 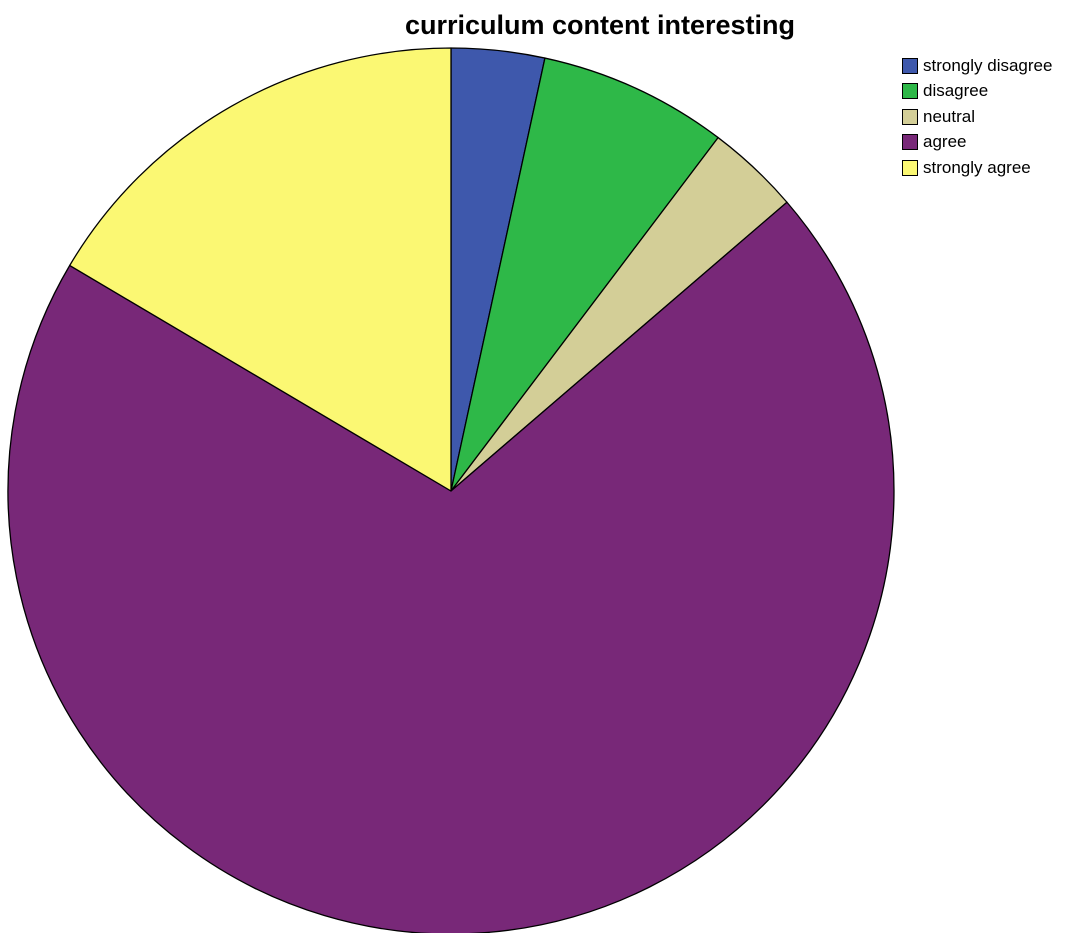 I want to click on legend-item-agree: agree, so click(x=977, y=143).